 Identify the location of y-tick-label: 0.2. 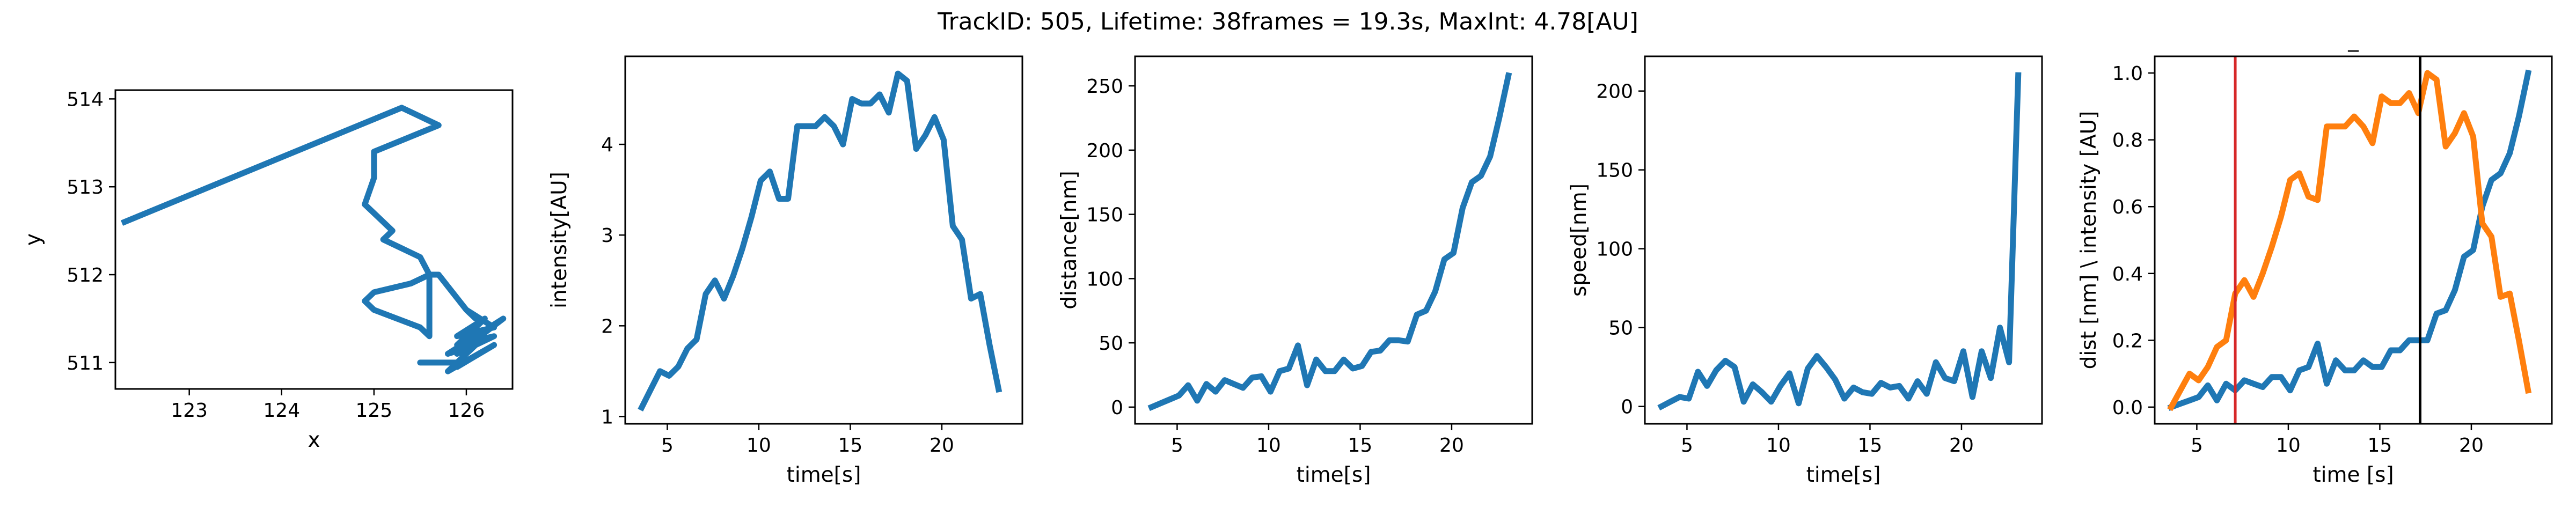
(2127, 341).